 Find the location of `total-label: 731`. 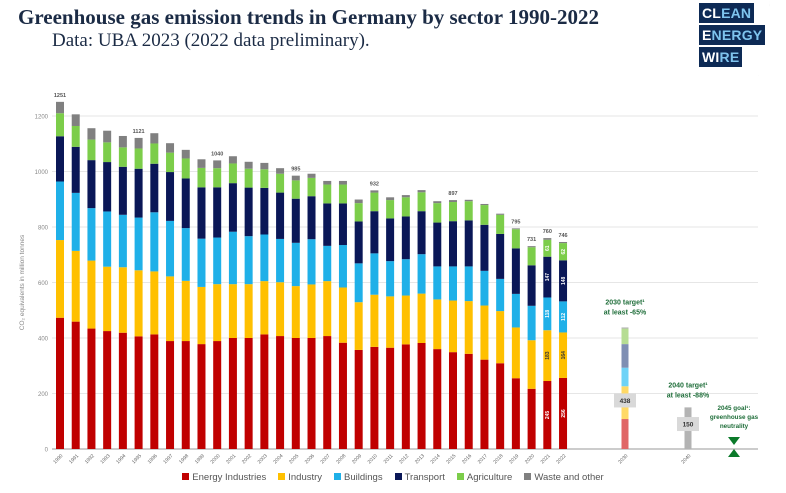

total-label: 731 is located at coordinates (531, 240).